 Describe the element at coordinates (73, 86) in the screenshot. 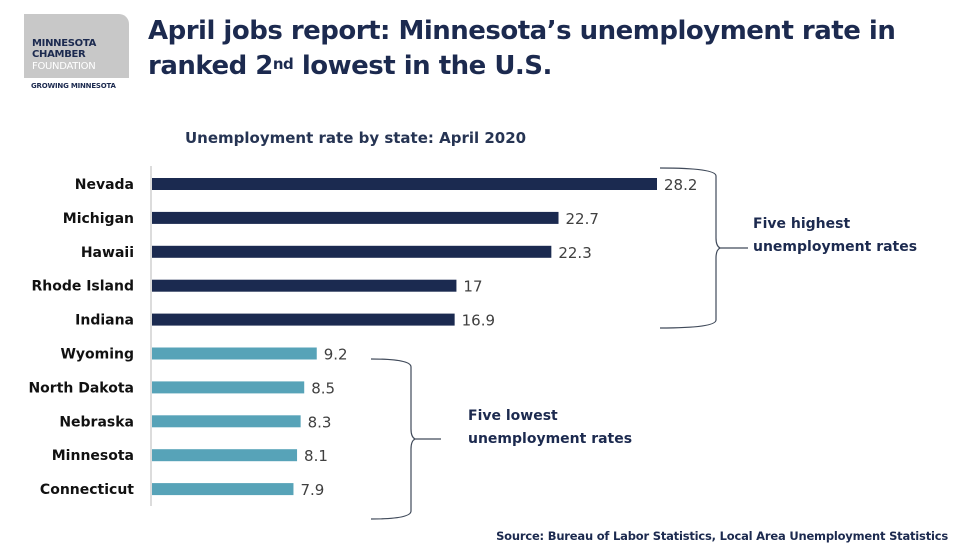

I see `logo-tagline: GROWING MINNESOTA` at that location.